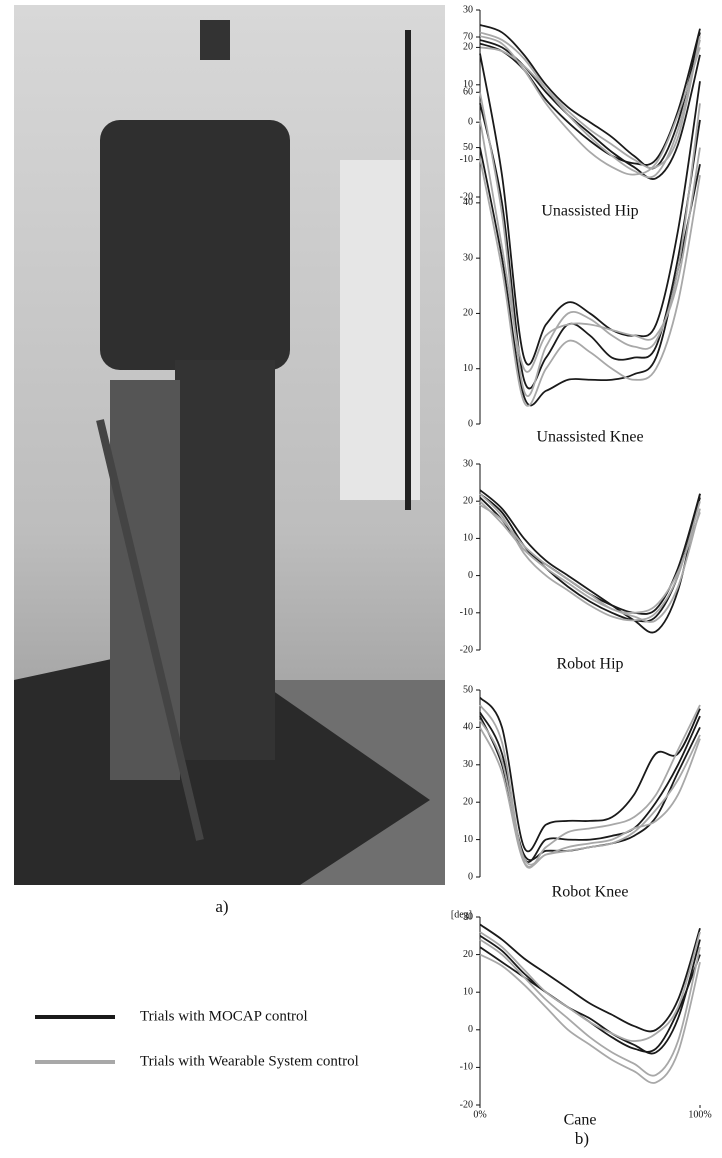  I want to click on chart-title: Unassisted Knee, so click(589, 437).